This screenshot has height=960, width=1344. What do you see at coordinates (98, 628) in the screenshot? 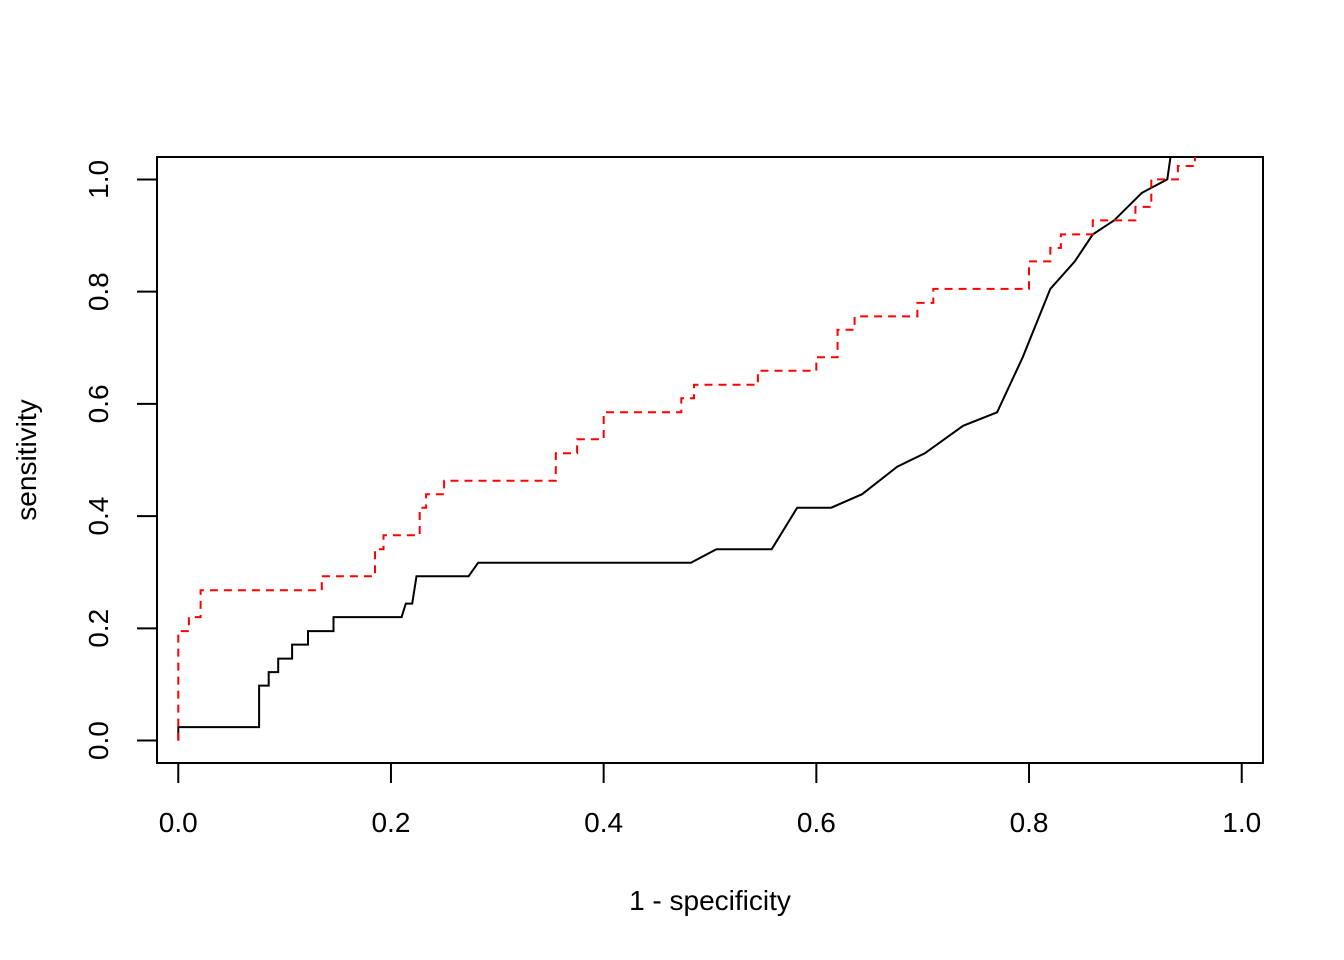
I see `y-tick-label: 0.2` at bounding box center [98, 628].